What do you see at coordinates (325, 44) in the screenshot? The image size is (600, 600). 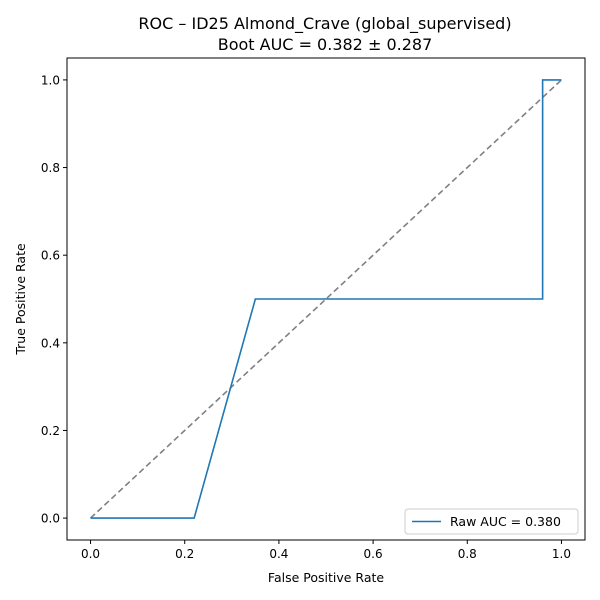 I see `chart-subtitle: Boot AUC = 0.382 ± 0.287` at bounding box center [325, 44].